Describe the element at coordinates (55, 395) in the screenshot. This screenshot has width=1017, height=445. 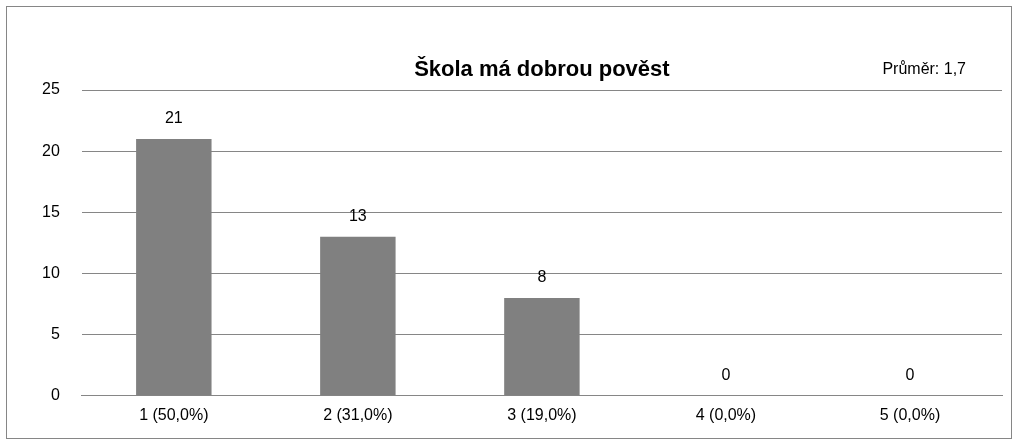
I see `y-tick-label: 0` at that location.